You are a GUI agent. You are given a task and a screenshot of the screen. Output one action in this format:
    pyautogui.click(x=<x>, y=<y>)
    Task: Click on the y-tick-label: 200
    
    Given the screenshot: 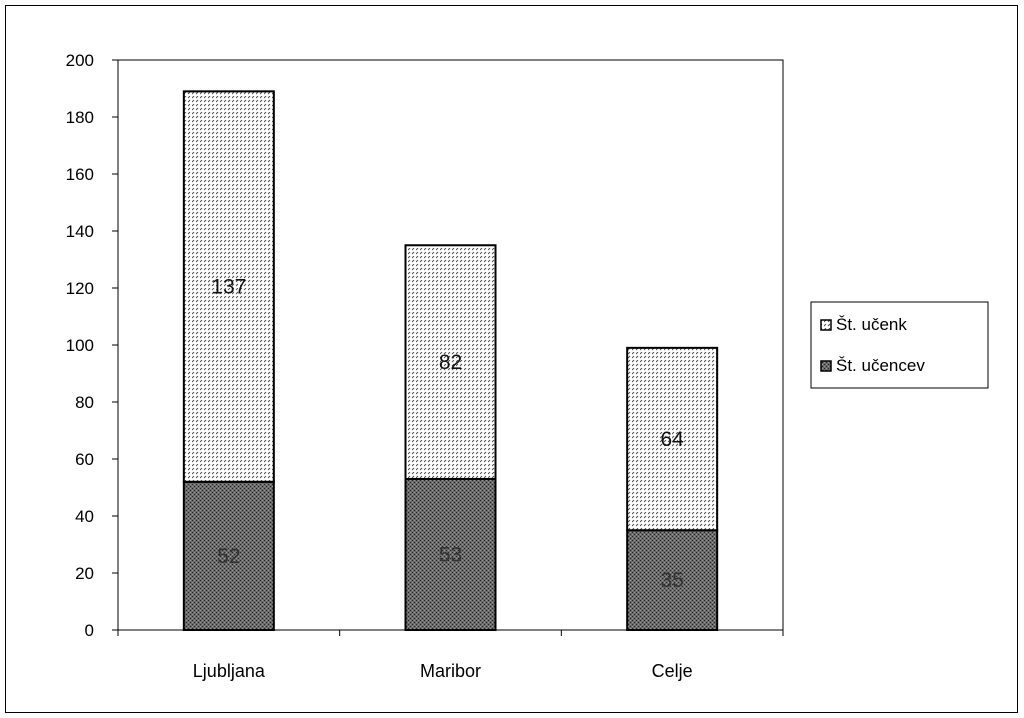 What is the action you would take?
    pyautogui.click(x=80, y=60)
    